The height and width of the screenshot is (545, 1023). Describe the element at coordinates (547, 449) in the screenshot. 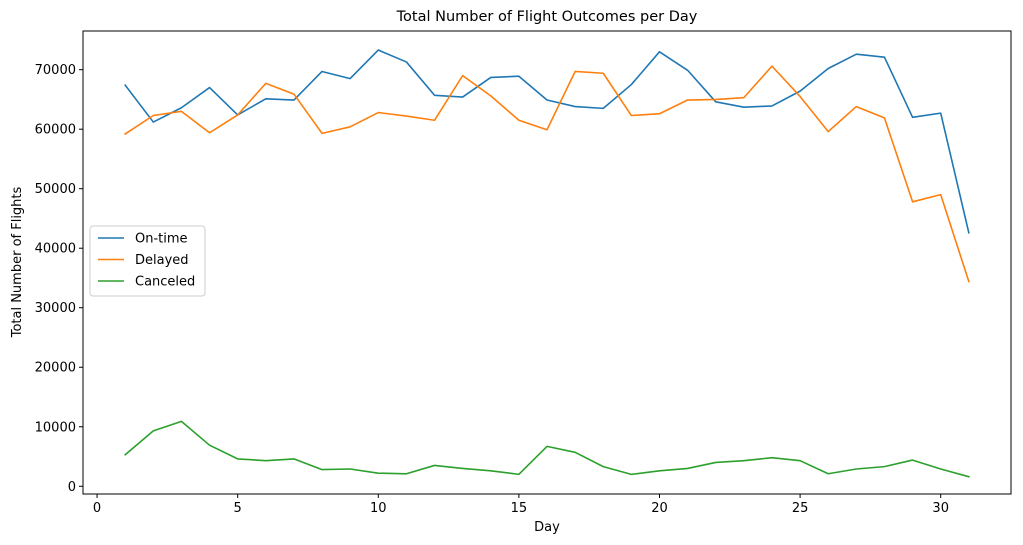

I see `series-line-canceled` at that location.